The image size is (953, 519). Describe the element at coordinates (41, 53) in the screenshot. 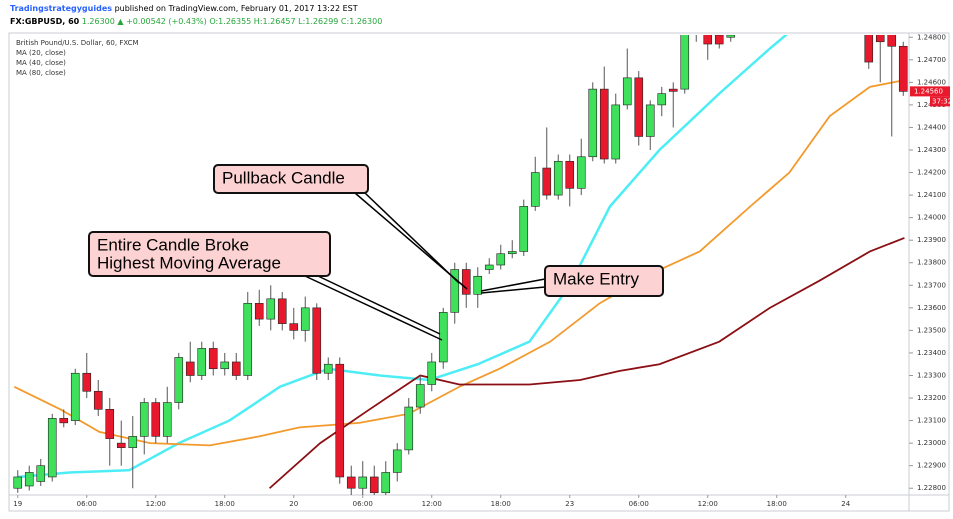

I see `legend-entry: MA (20, close)` at that location.